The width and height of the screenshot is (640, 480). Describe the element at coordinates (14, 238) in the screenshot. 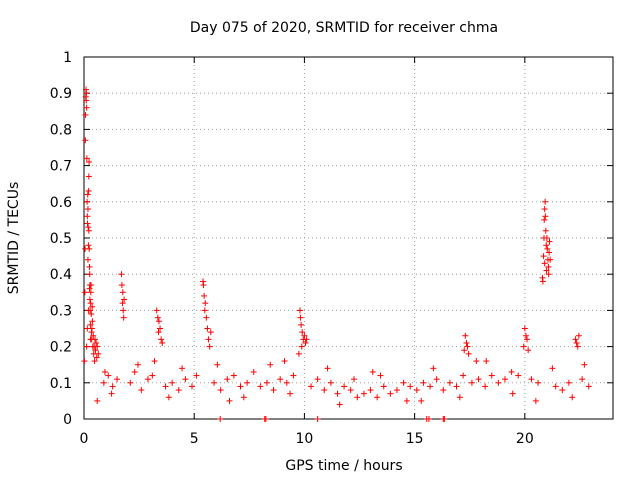

I see `y-axis-label: SRMTID / TECUs` at that location.